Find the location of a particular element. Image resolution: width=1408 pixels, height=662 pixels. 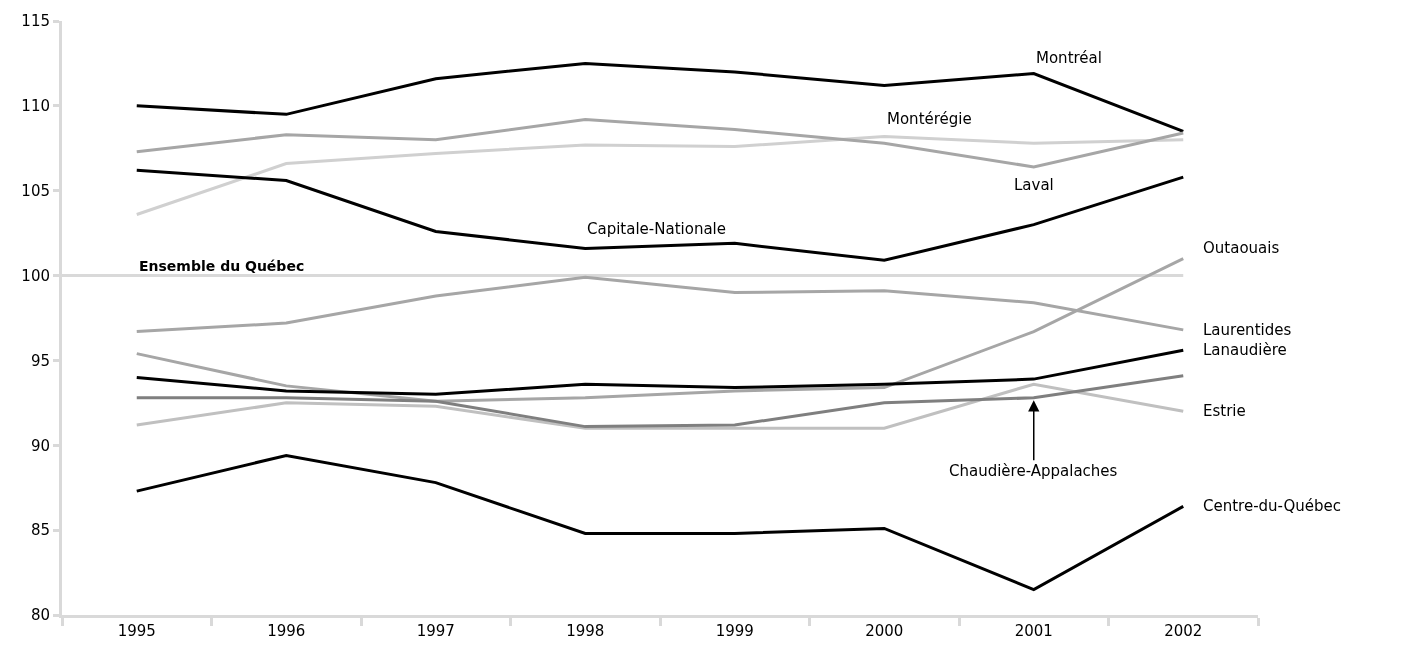

x-tick-label: 2002 is located at coordinates (1183, 631).